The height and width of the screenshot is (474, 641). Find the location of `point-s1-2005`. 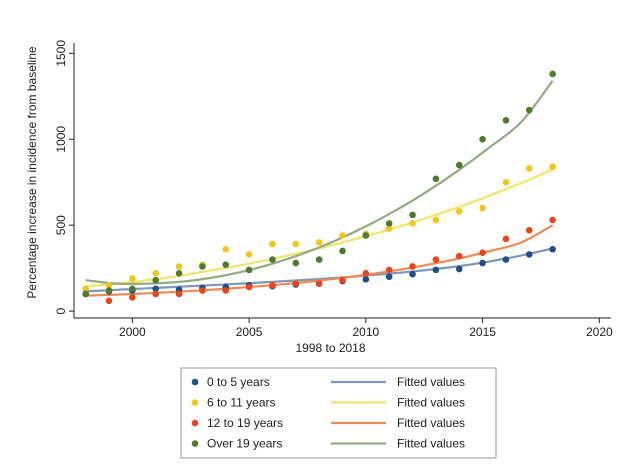

point-s1-2005 is located at coordinates (249, 254).